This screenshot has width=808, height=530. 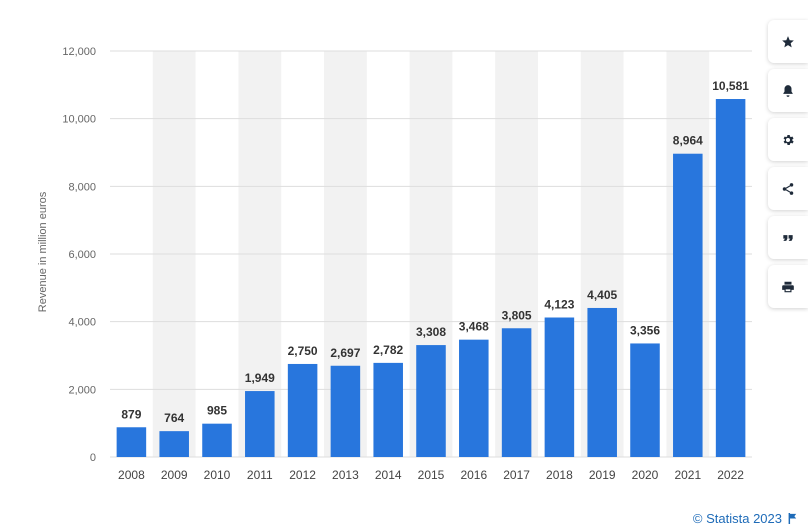 I want to click on bar-2013, so click(x=345, y=411).